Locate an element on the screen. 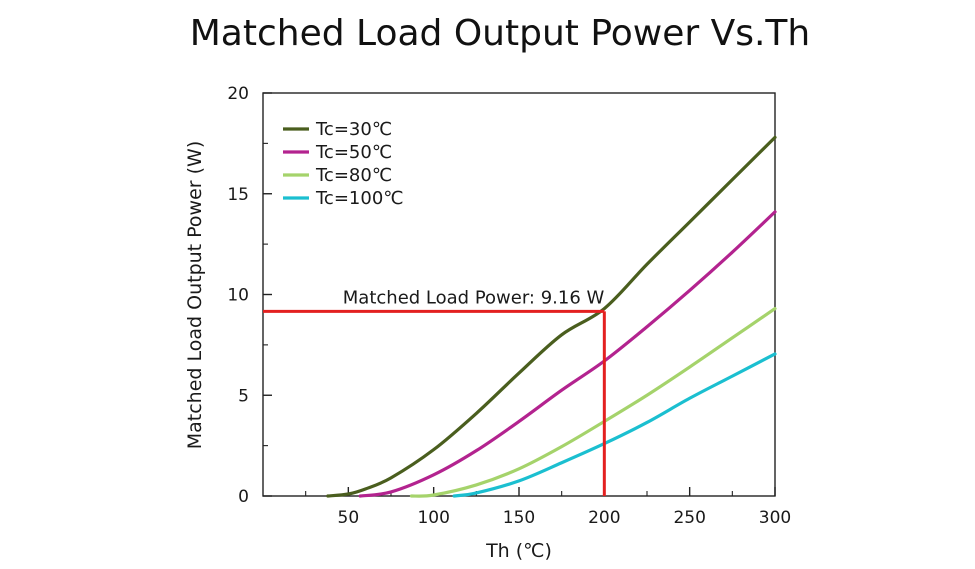  legend-label-1: Tc=30℃ is located at coordinates (353, 129).